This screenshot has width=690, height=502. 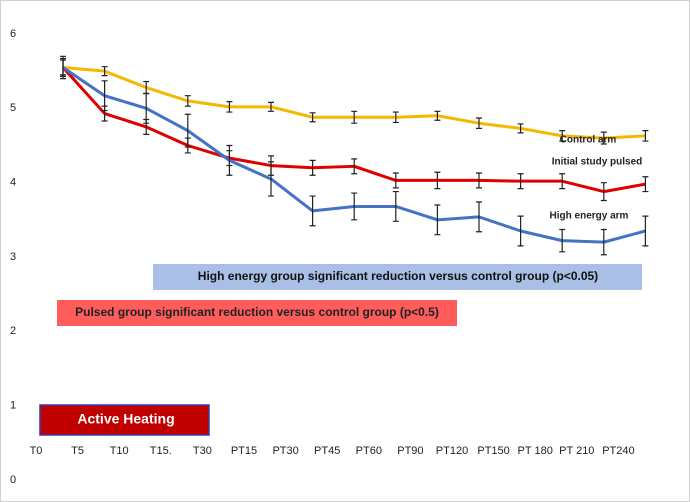 I want to click on x-tick-label: T30, so click(x=202, y=451).